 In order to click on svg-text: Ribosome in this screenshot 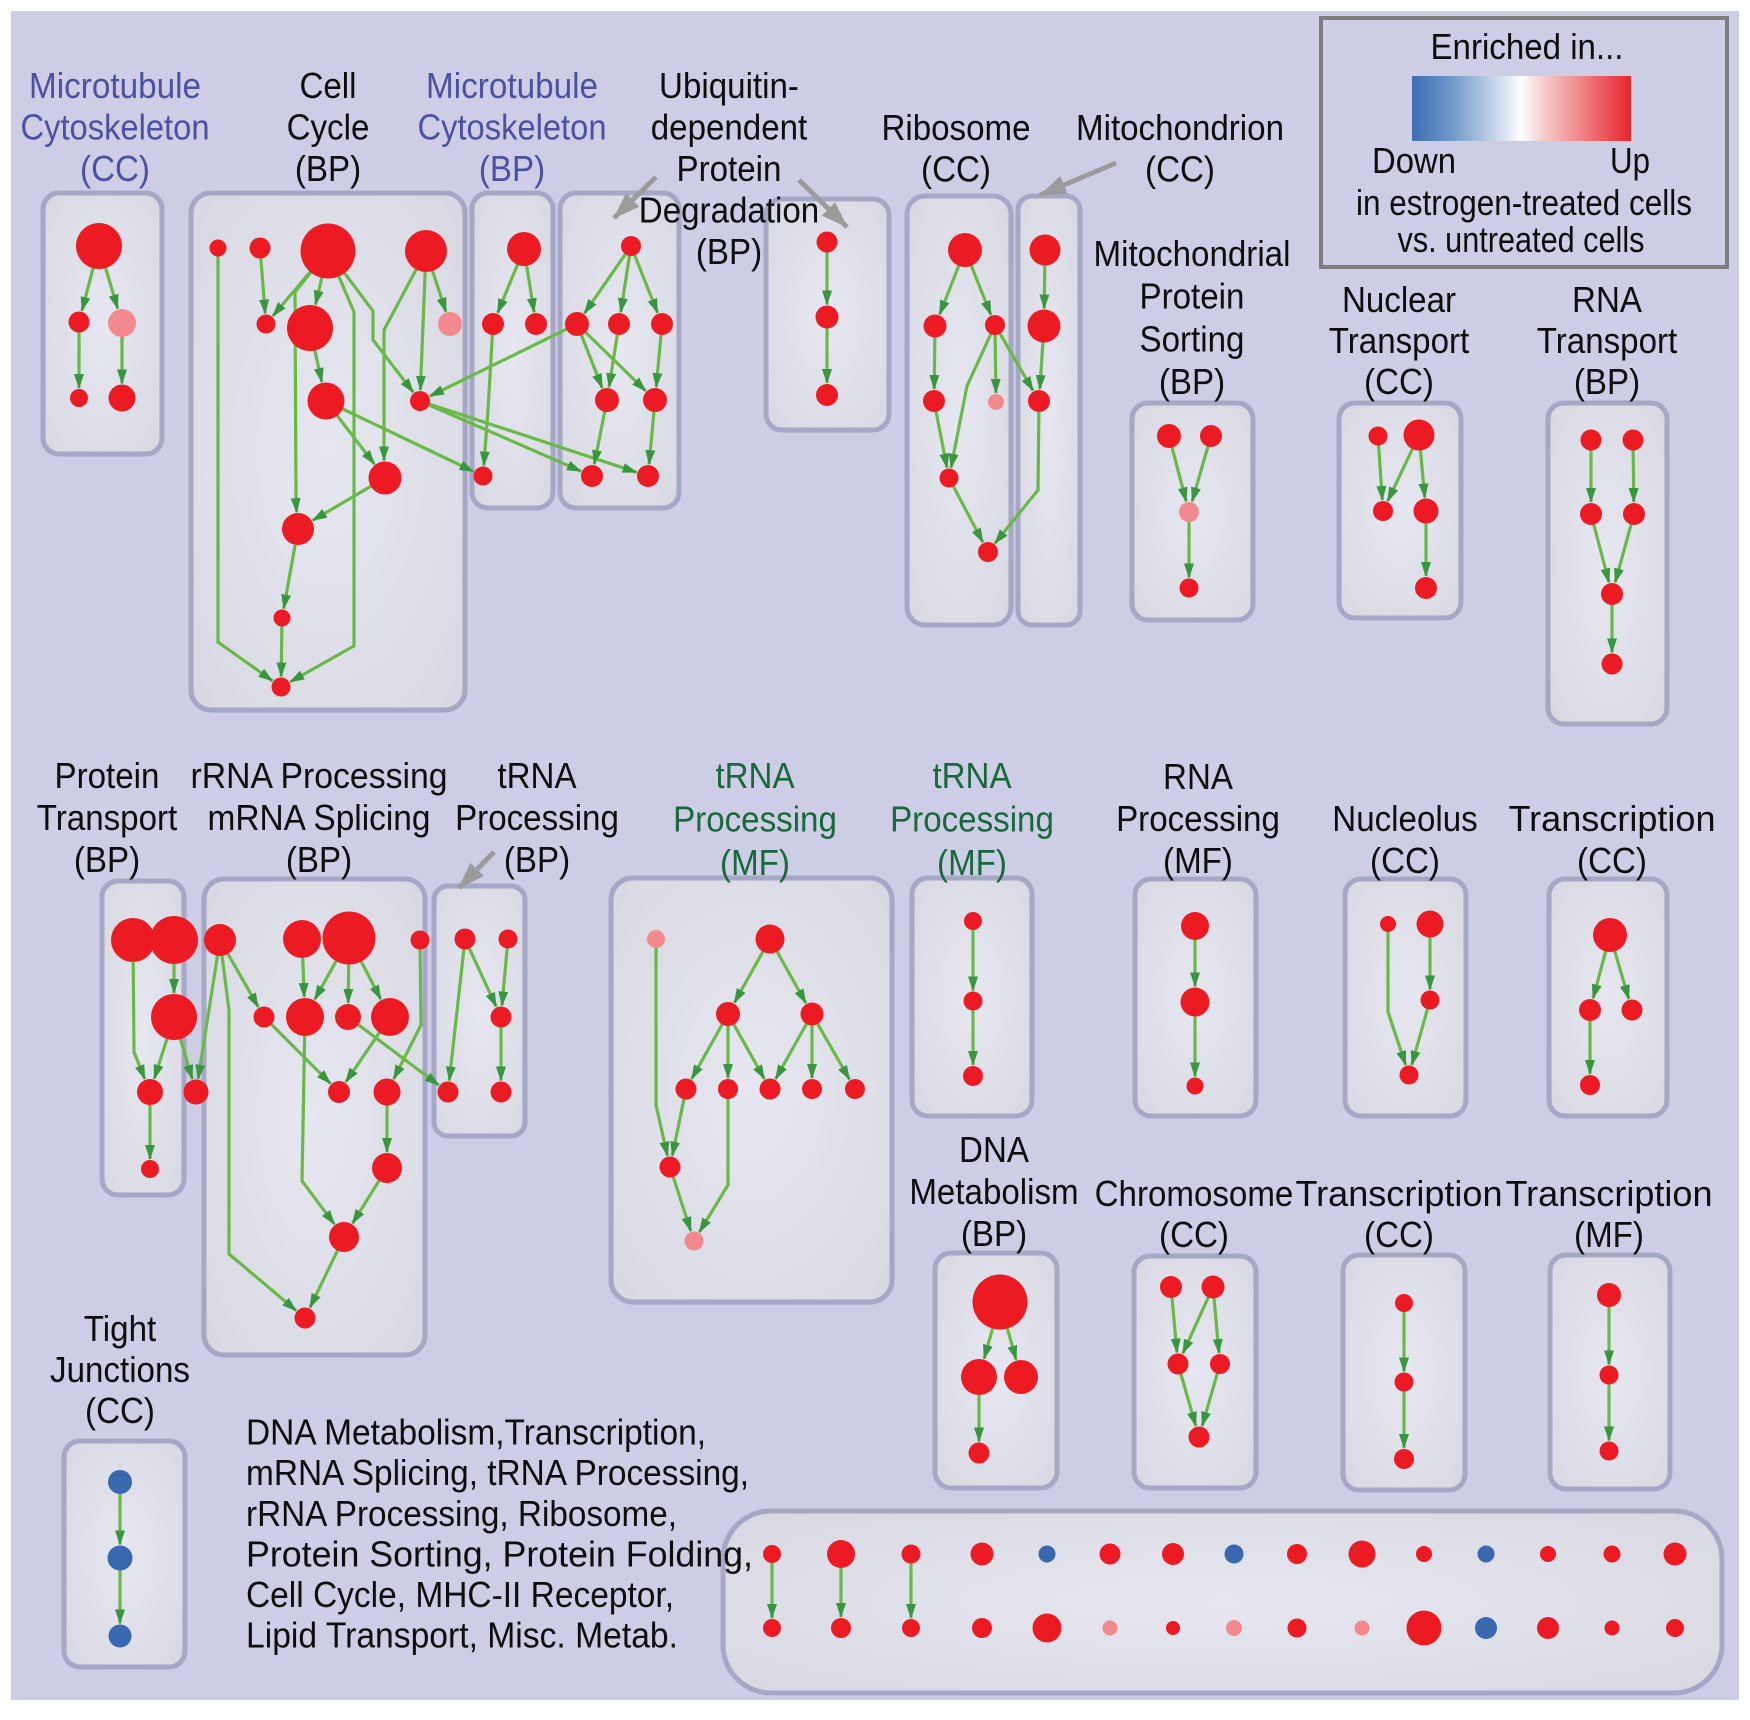, I will do `click(955, 127)`.